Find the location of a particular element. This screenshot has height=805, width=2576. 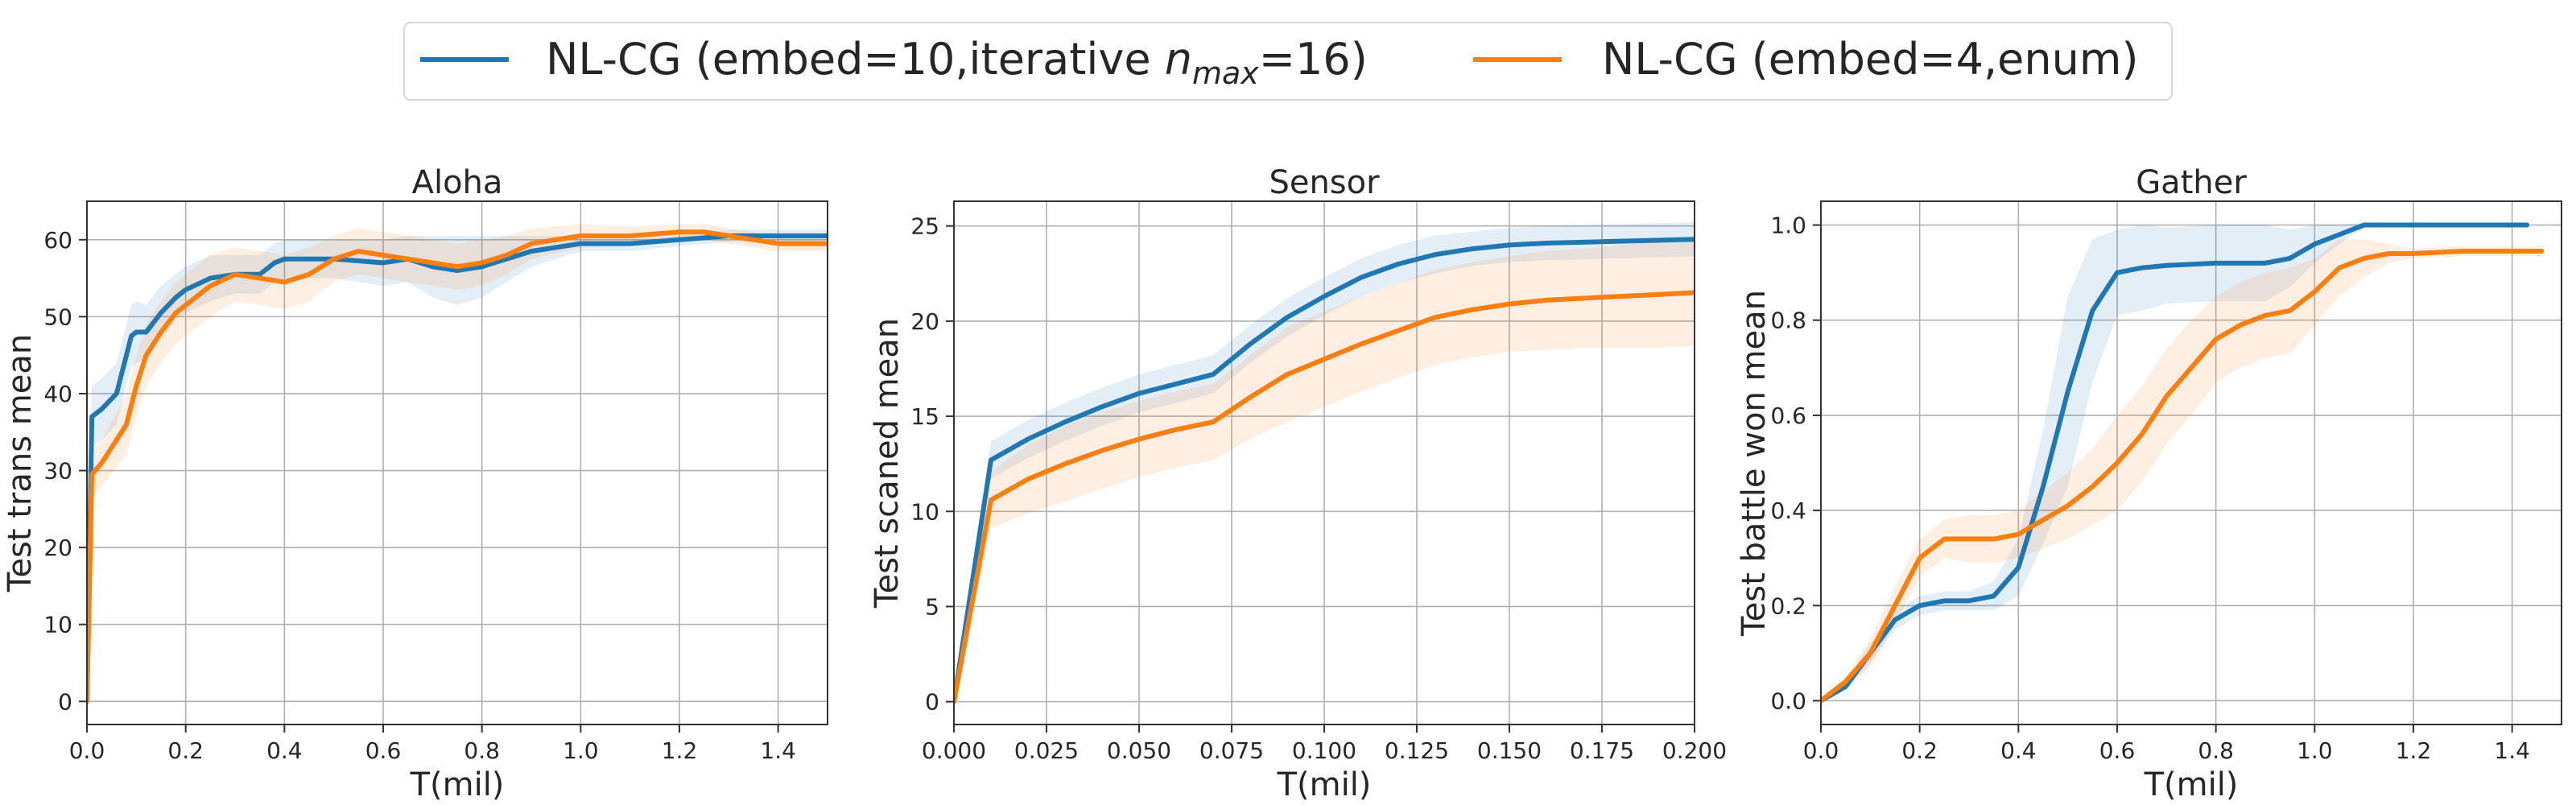

y-axis-label: Test trans mean is located at coordinates (20, 463).